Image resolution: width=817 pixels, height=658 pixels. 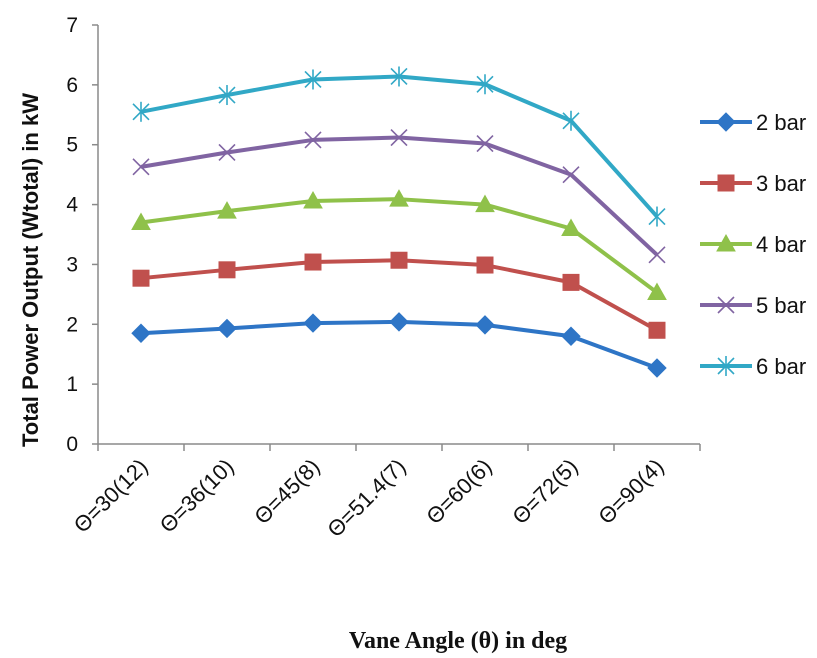 What do you see at coordinates (72, 25) in the screenshot?
I see `y-tick-label: 7` at bounding box center [72, 25].